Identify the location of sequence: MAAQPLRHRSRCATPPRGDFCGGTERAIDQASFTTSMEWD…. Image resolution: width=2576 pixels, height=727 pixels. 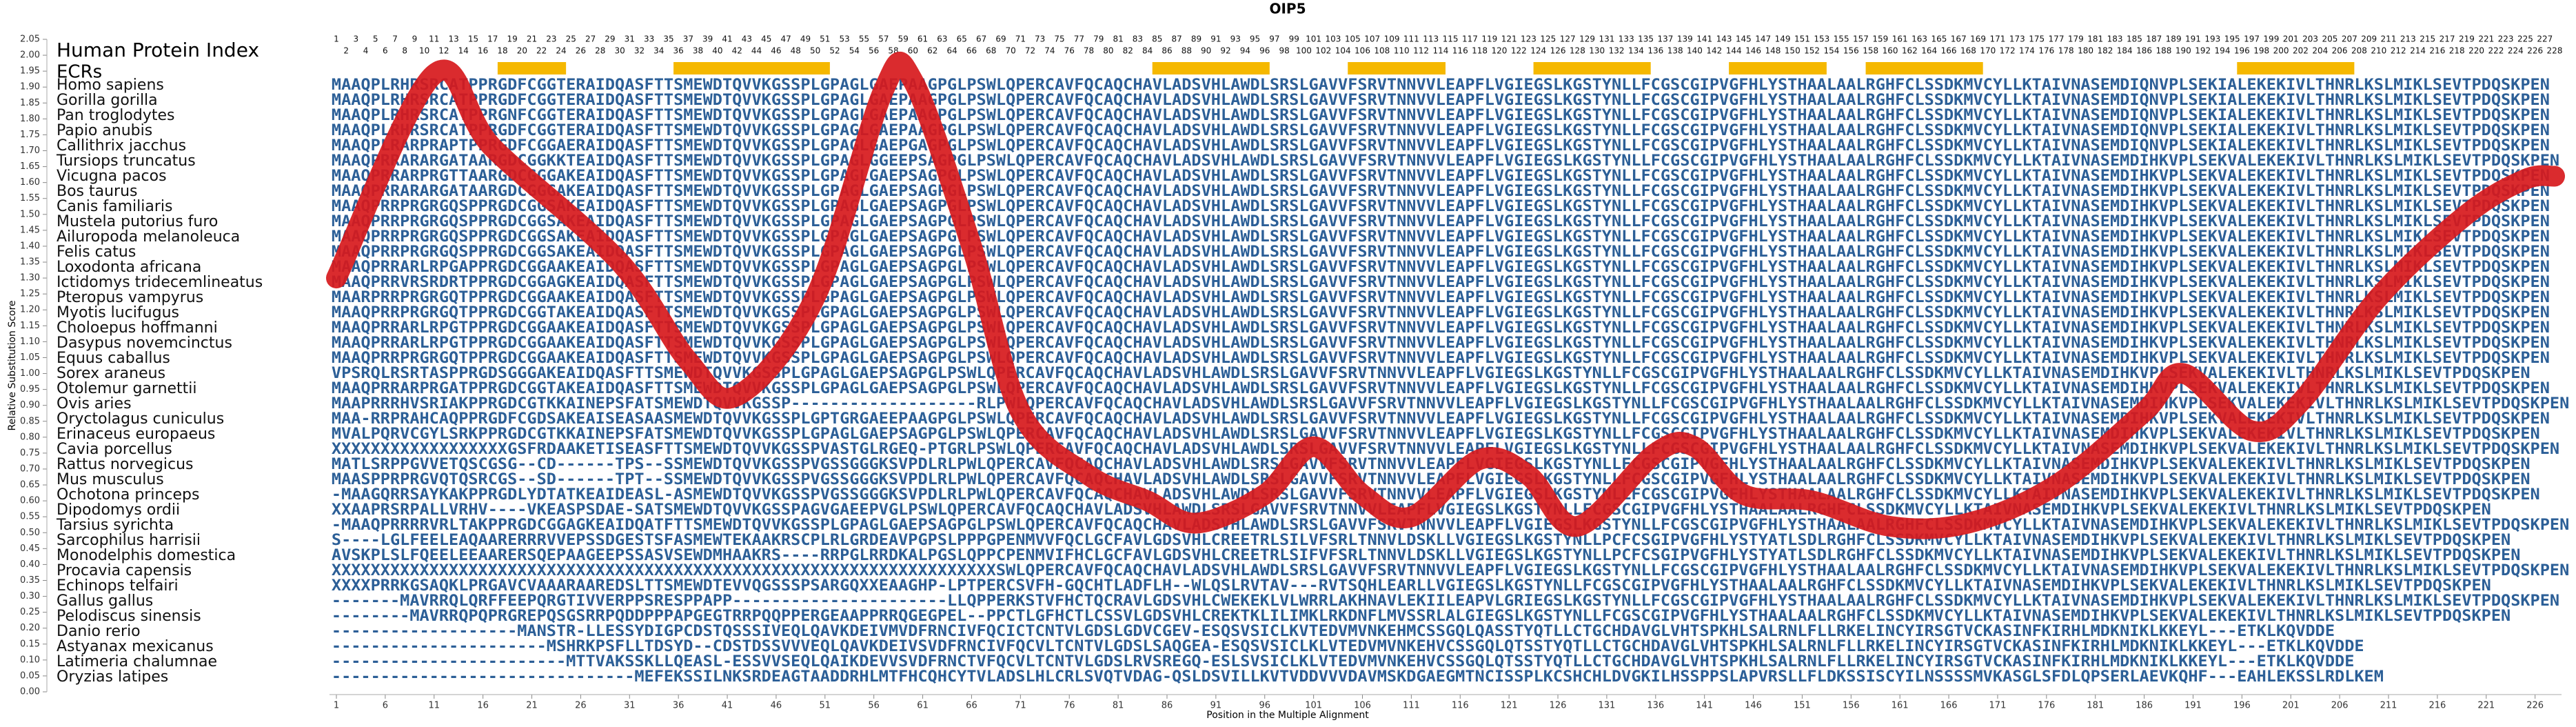
(1441, 100).